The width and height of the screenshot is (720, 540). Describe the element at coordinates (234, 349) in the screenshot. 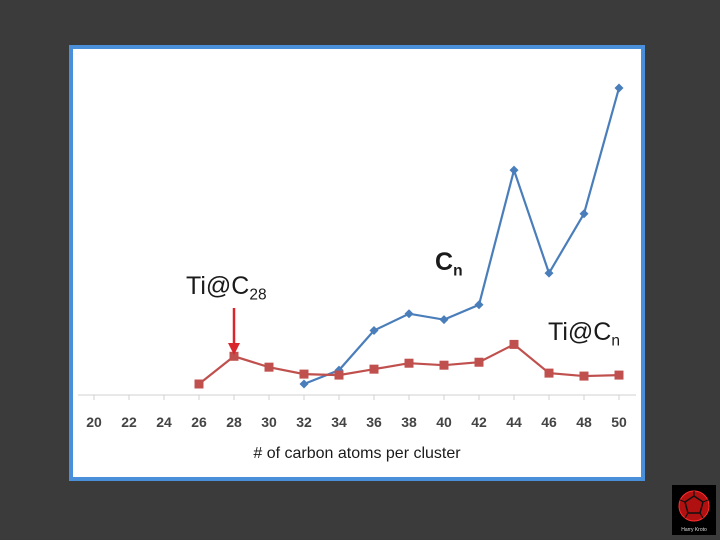

I see `annotation-arrow-head` at that location.